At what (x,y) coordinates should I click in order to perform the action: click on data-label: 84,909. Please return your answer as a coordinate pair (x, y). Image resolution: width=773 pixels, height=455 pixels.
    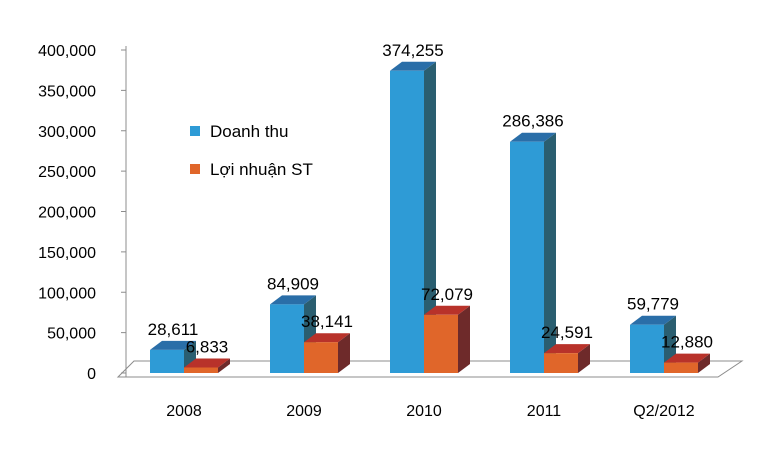
    Looking at the image, I should click on (293, 283).